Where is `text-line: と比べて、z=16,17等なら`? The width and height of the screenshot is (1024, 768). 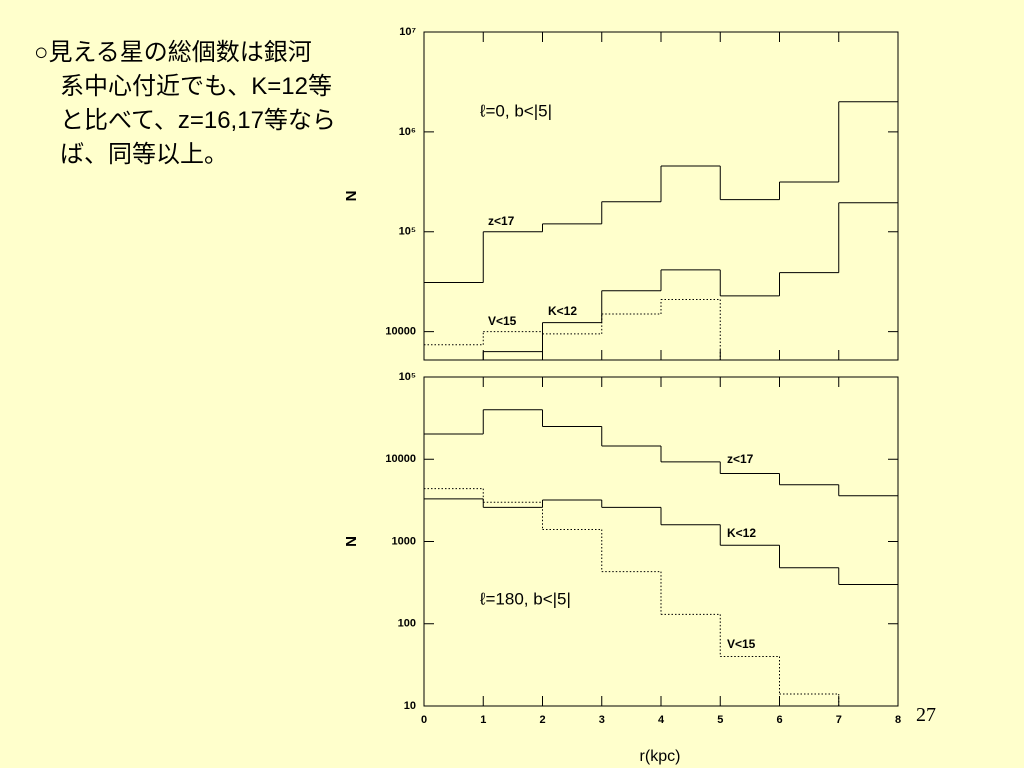 text-line: と比べて、z=16,17等なら is located at coordinates (198, 120).